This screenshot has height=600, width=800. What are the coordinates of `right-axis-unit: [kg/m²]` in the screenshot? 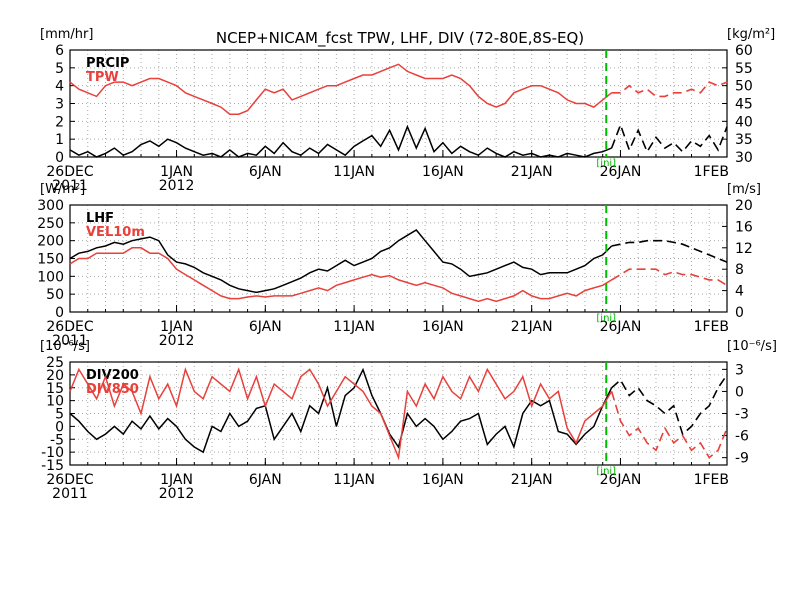 It's located at (751, 34).